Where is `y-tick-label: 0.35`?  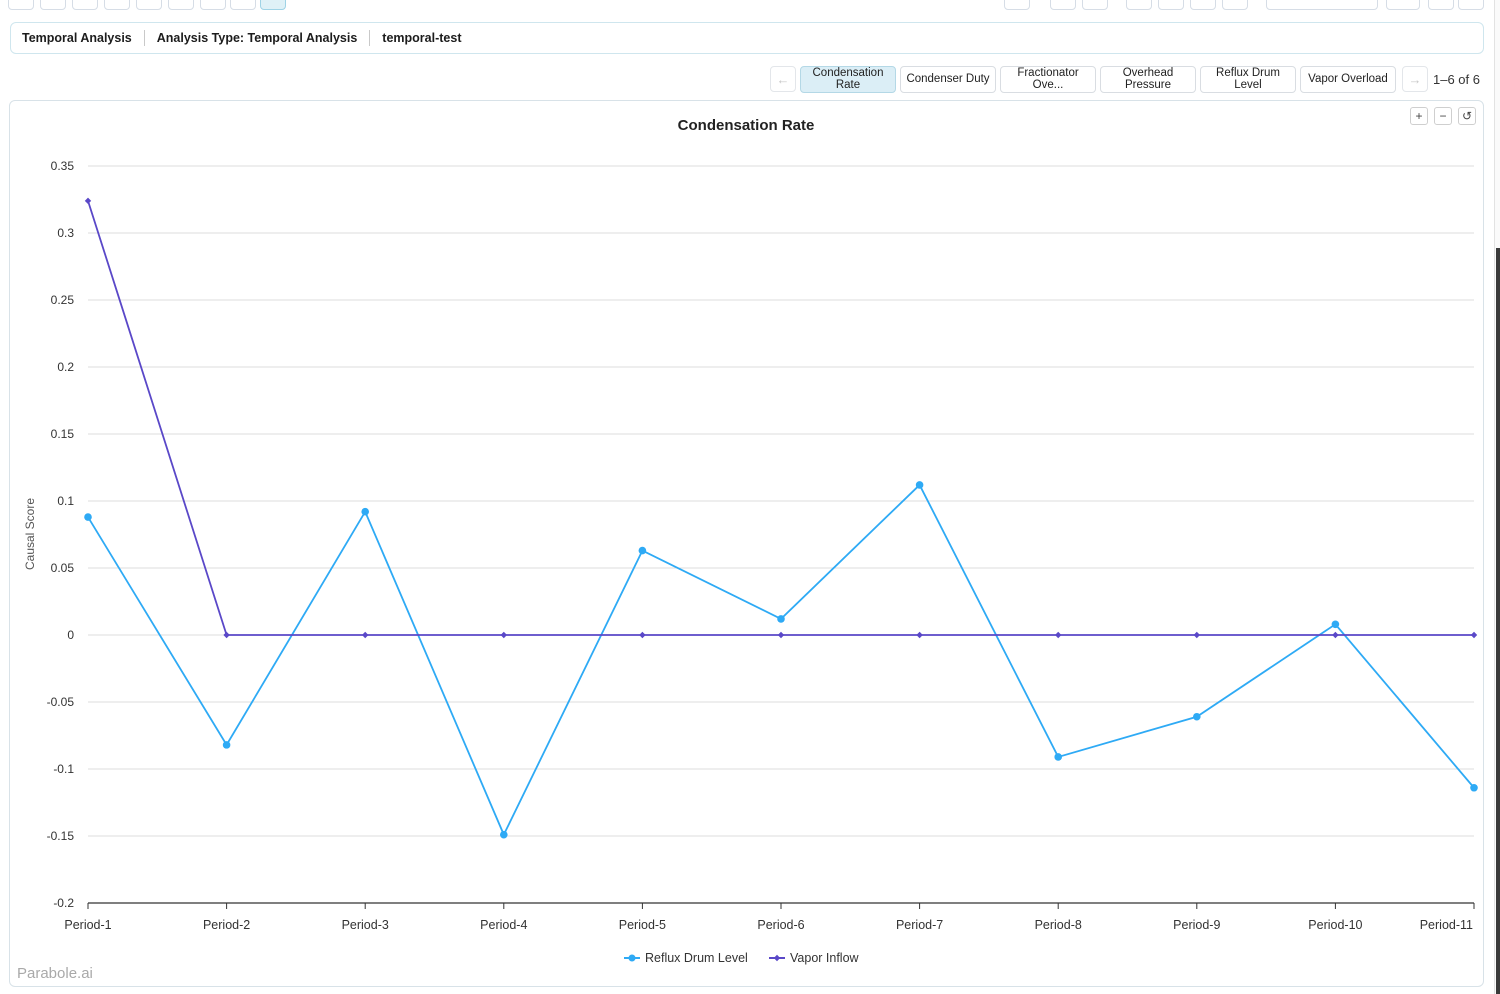
y-tick-label: 0.35 is located at coordinates (63, 166).